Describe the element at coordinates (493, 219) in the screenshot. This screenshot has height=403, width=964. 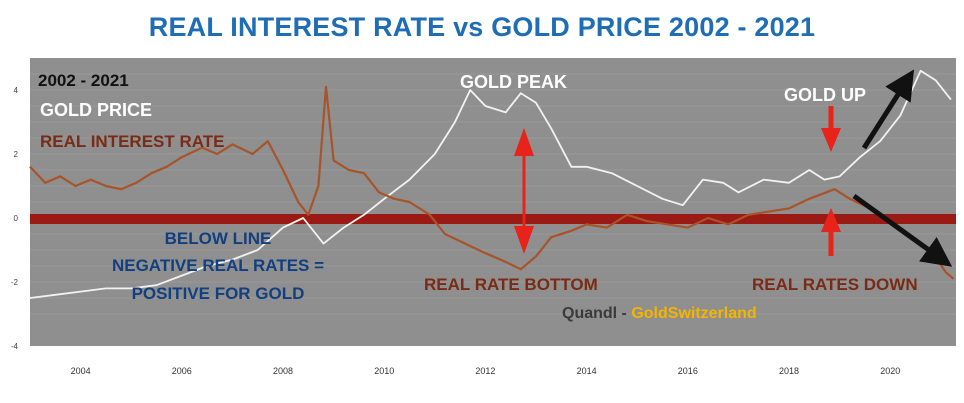
I see `zero-line-band` at that location.